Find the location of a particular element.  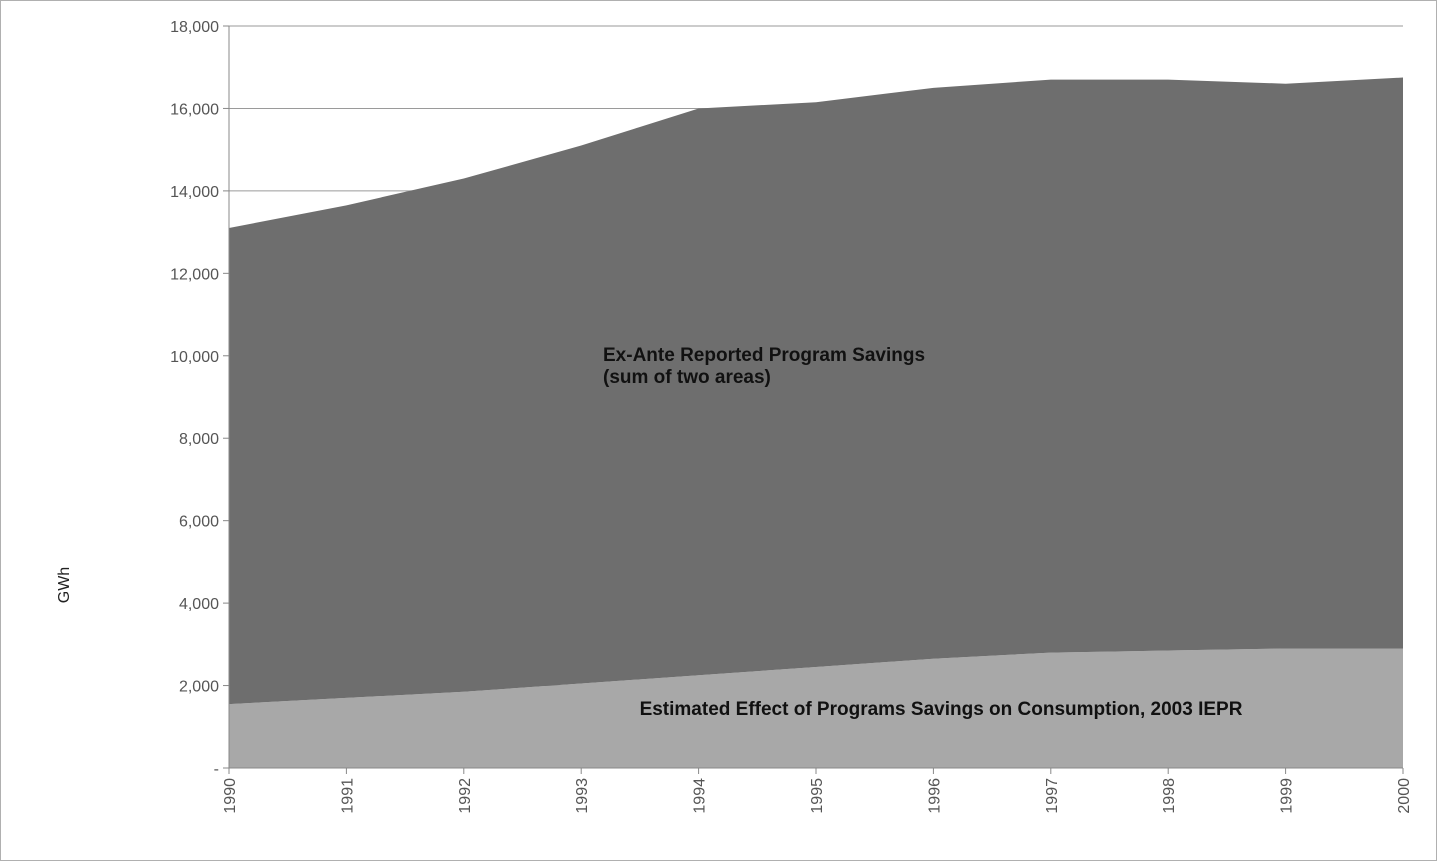

x-tick-label: 1994 is located at coordinates (700, 796).